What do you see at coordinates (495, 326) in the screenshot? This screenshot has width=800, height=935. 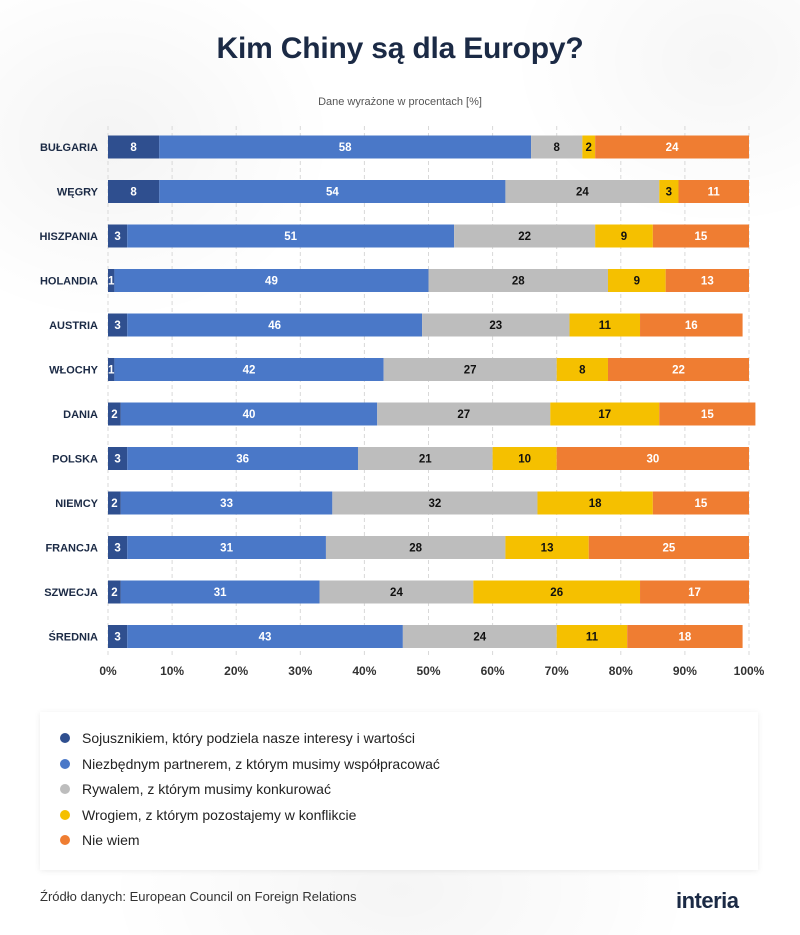 I see `data-label: 23` at bounding box center [495, 326].